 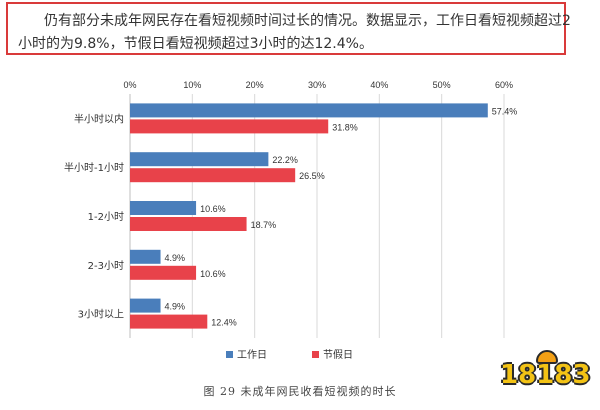 I want to click on intro-line-1: 仍有部分未成年网民存在看短视频时间过长的情况。数据显示，工作日看短视频超过2, so click(x=307, y=21).